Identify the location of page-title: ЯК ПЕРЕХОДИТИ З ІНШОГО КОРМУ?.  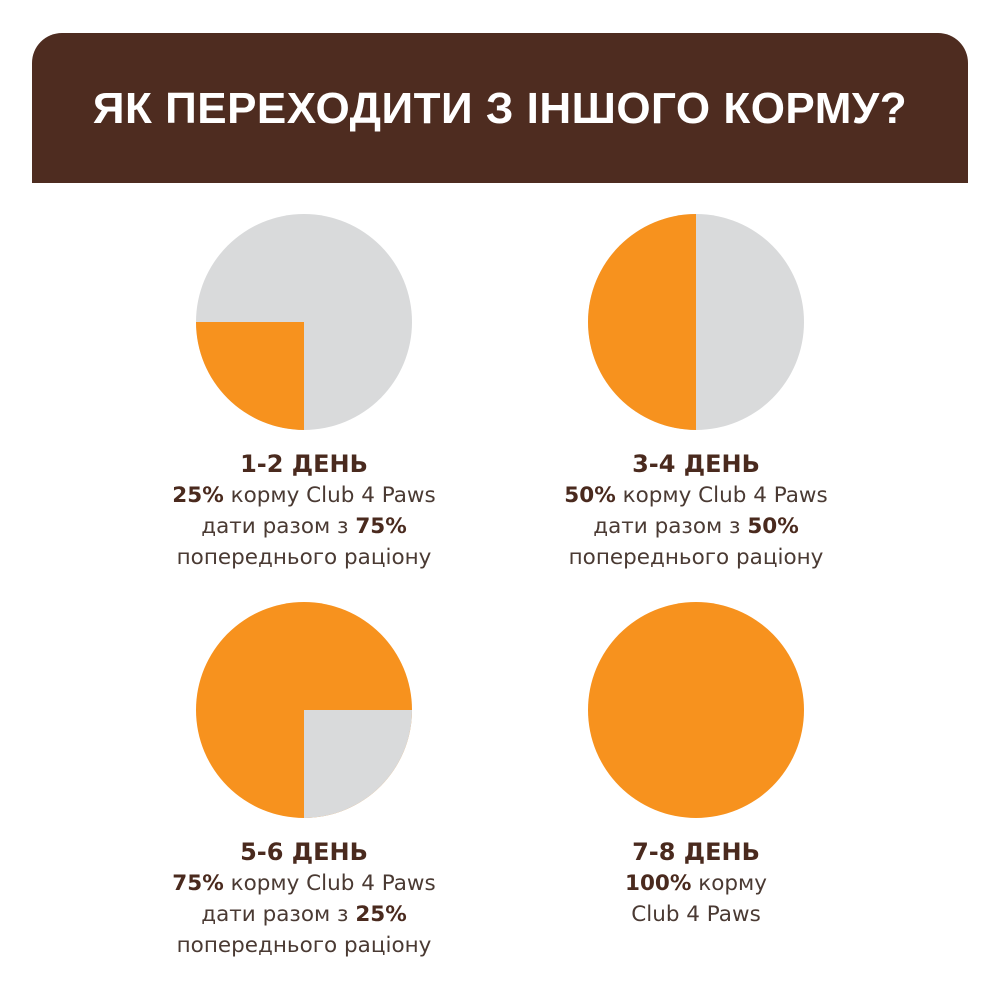
(500, 108).